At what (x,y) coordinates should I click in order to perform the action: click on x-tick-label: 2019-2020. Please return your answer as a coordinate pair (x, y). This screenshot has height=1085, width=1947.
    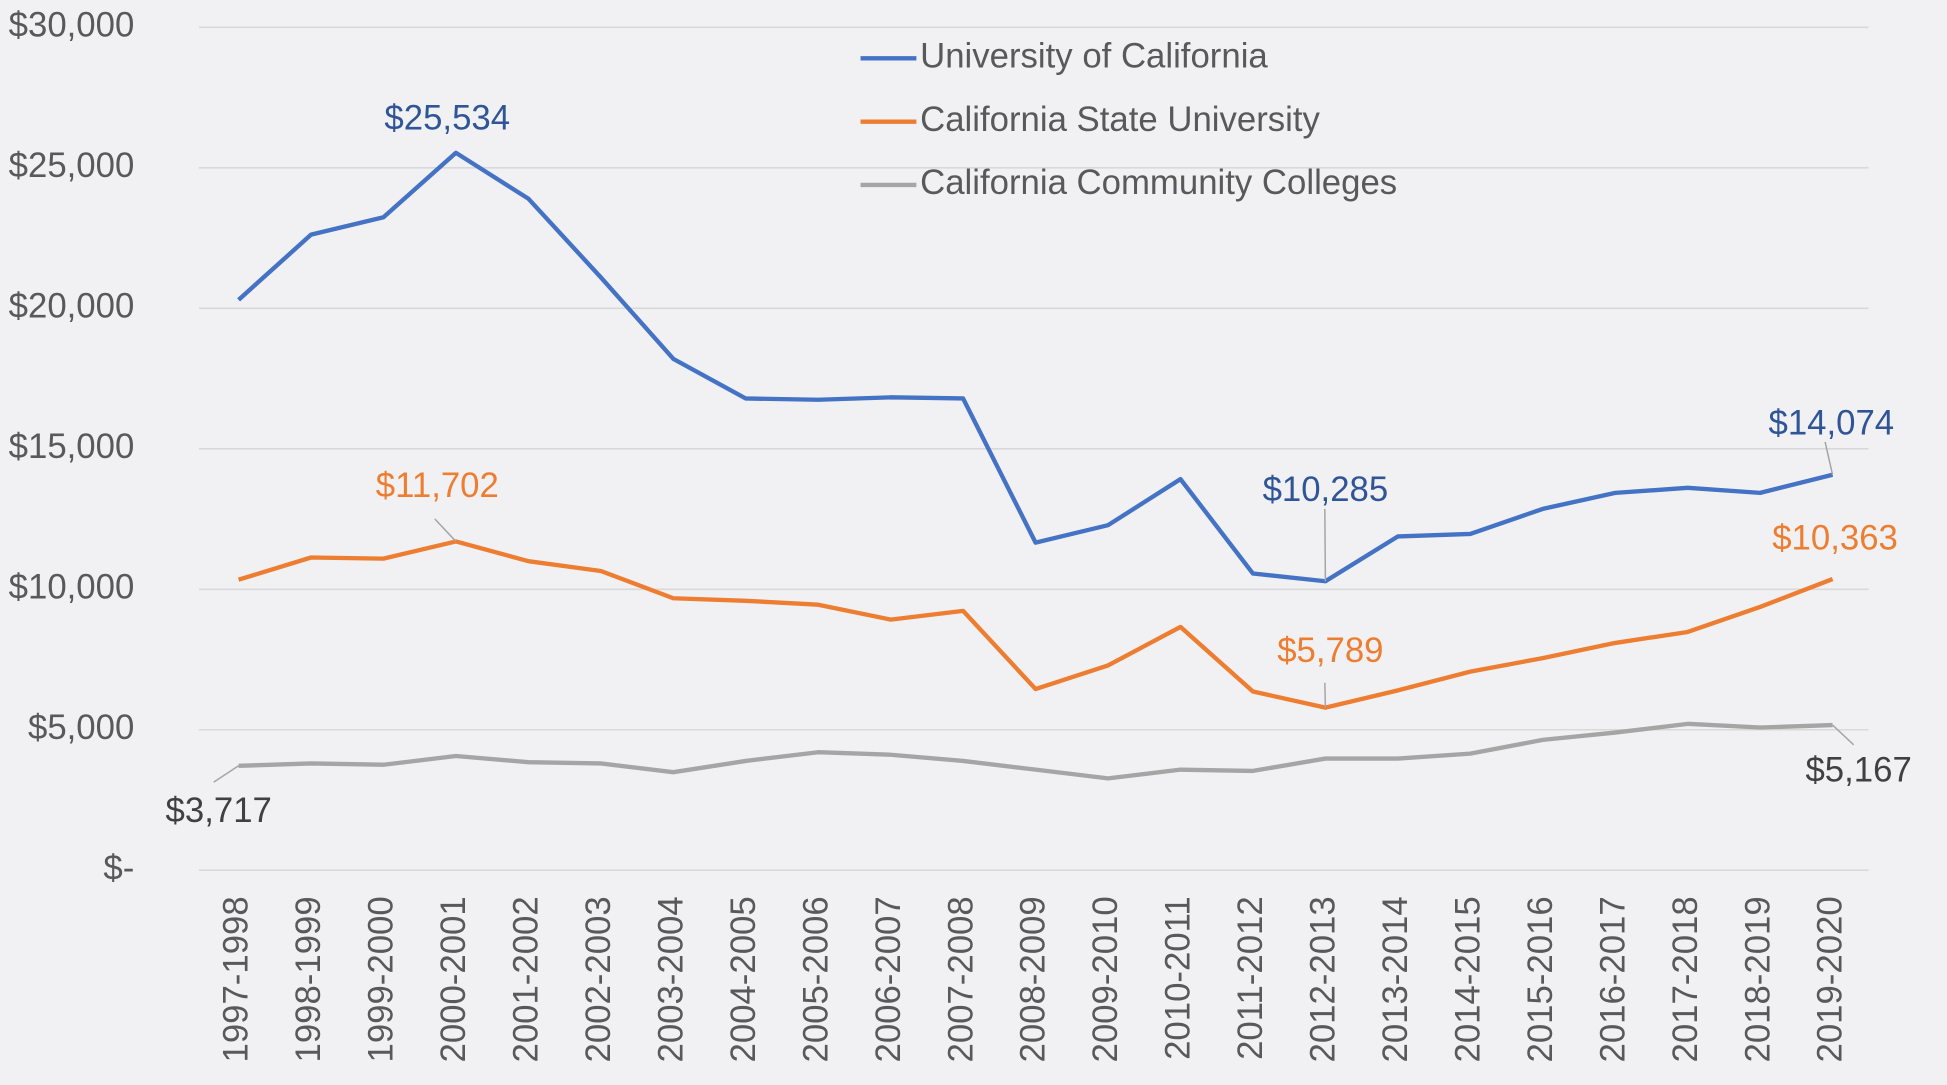
    Looking at the image, I should click on (1831, 979).